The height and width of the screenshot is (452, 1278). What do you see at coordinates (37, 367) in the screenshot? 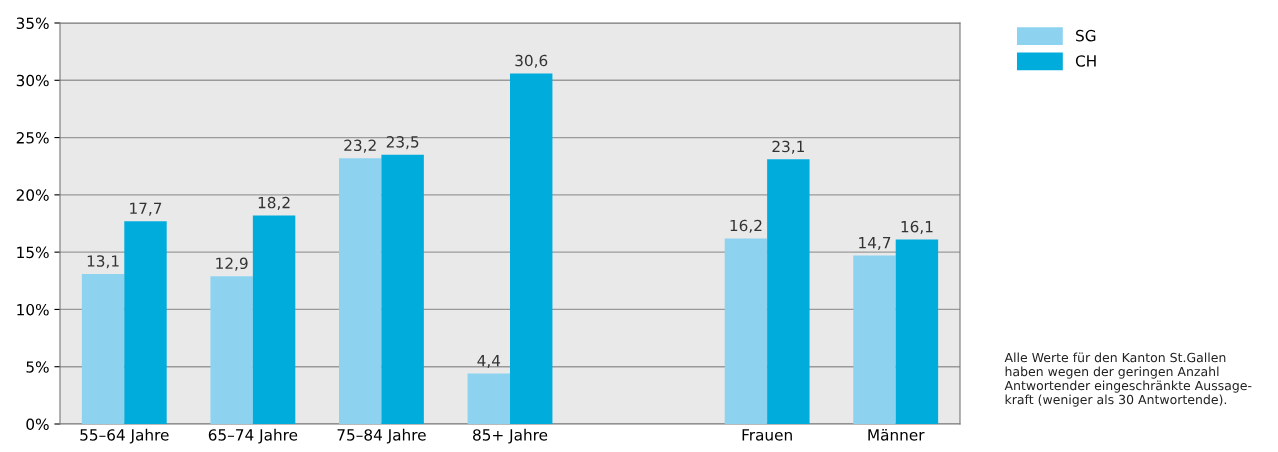
I see `y-tick-label: 5%` at bounding box center [37, 367].